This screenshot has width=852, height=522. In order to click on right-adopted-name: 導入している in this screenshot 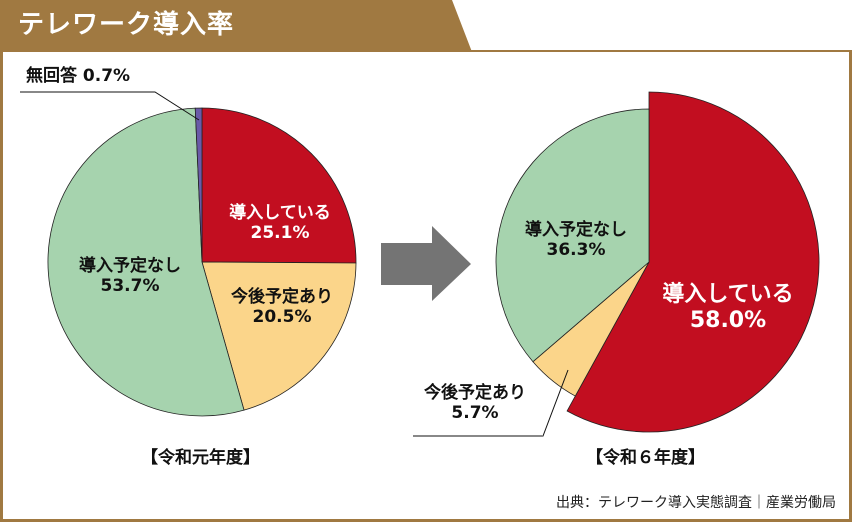, I will do `click(728, 294)`.